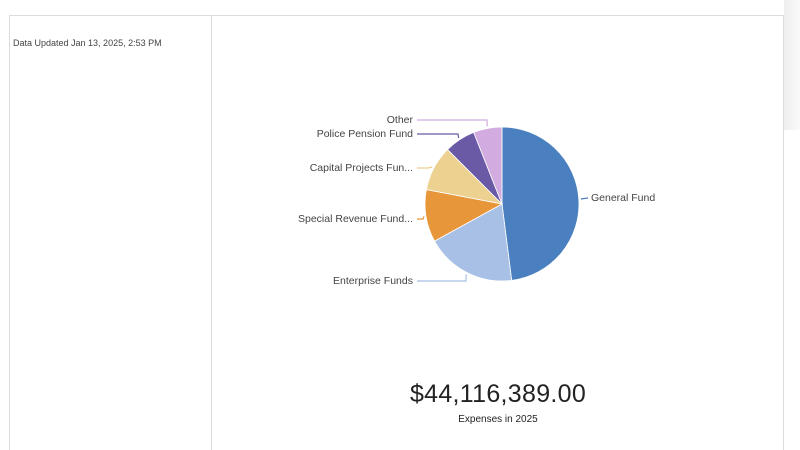  Describe the element at coordinates (425, 167) in the screenshot. I see `leader-line-capital-projects-fun` at that location.